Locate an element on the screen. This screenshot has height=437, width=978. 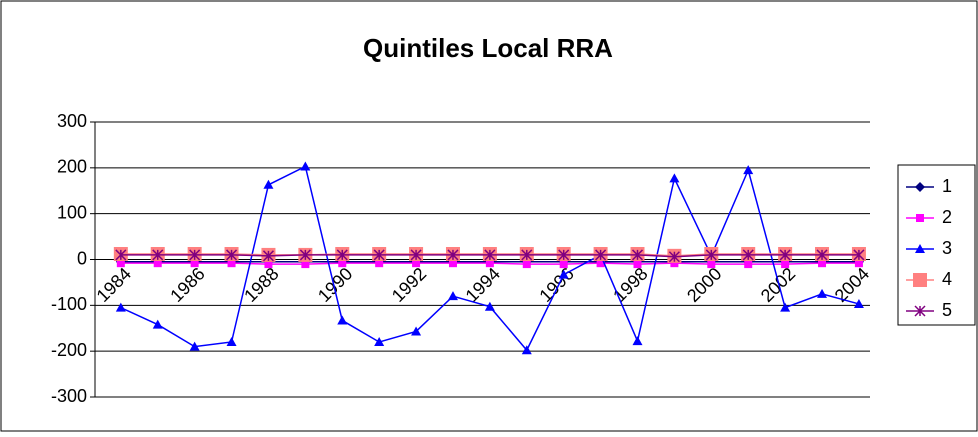
y-tick-label: 300 is located at coordinates (72, 121).